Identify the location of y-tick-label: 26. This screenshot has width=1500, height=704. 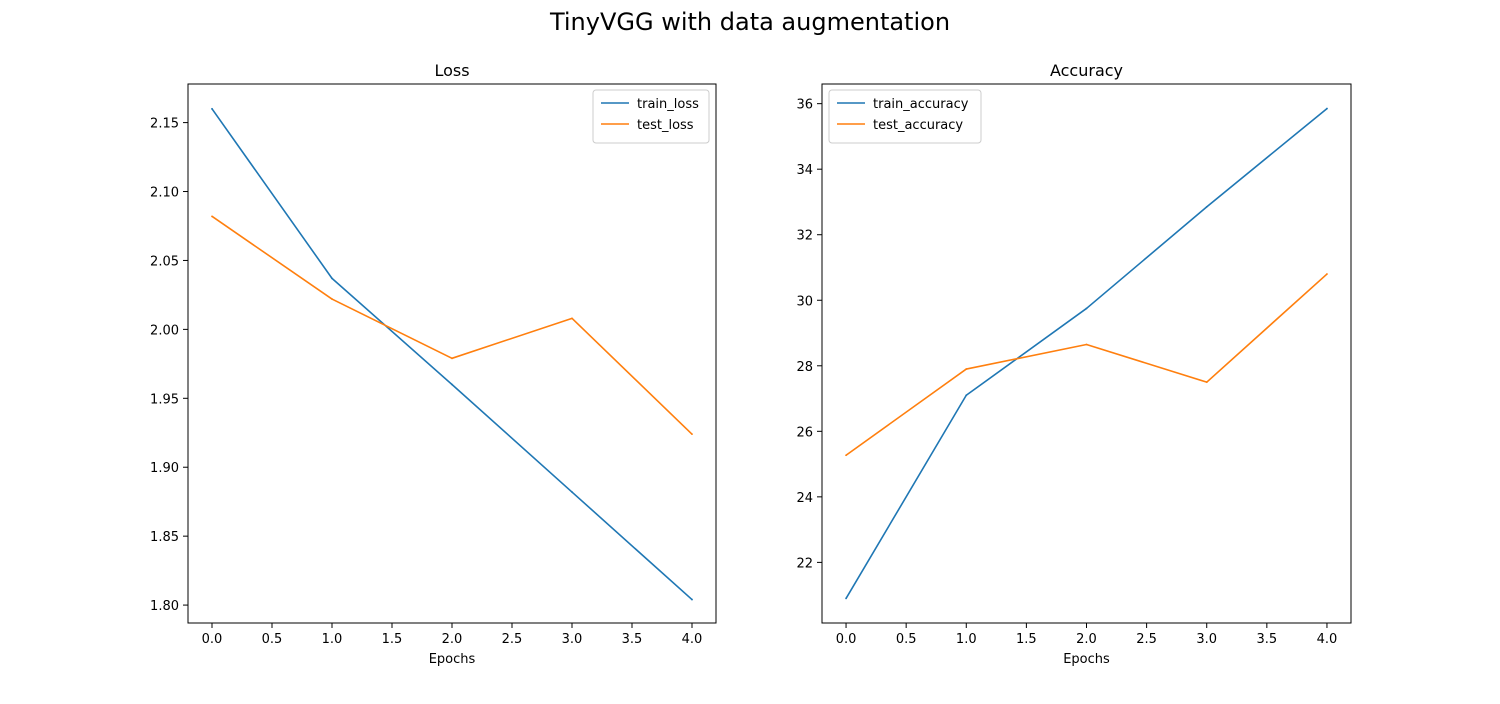
(804, 432).